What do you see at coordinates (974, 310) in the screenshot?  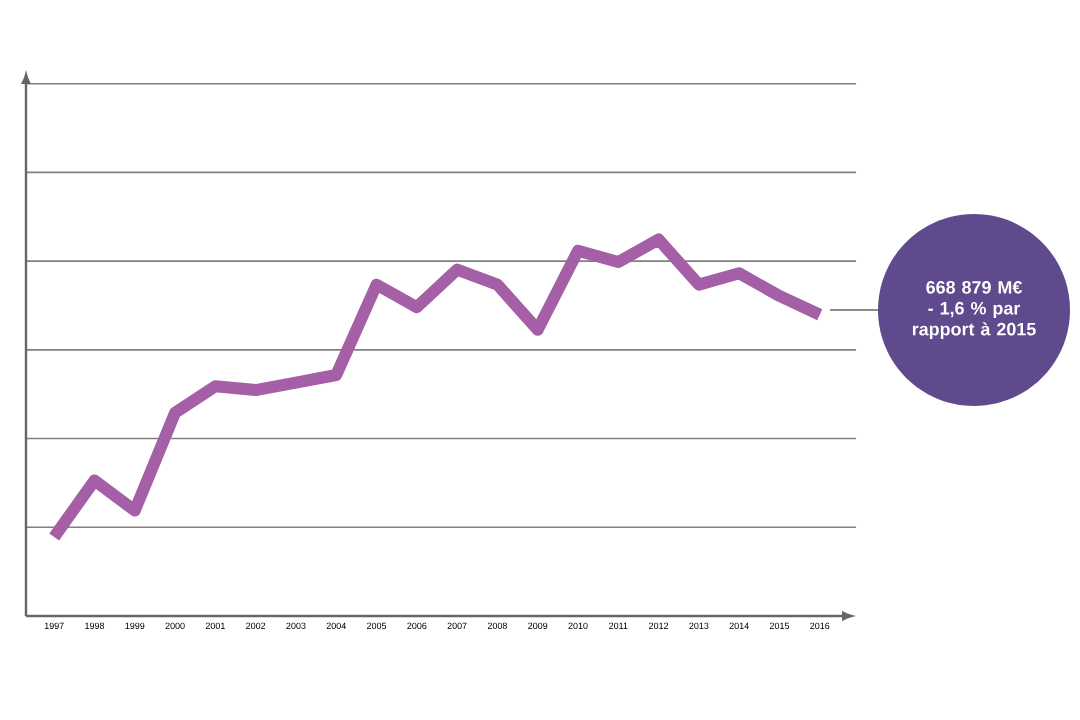 I see `text: 668 879 M€ - 1,6 % par rapport à 2015` at bounding box center [974, 310].